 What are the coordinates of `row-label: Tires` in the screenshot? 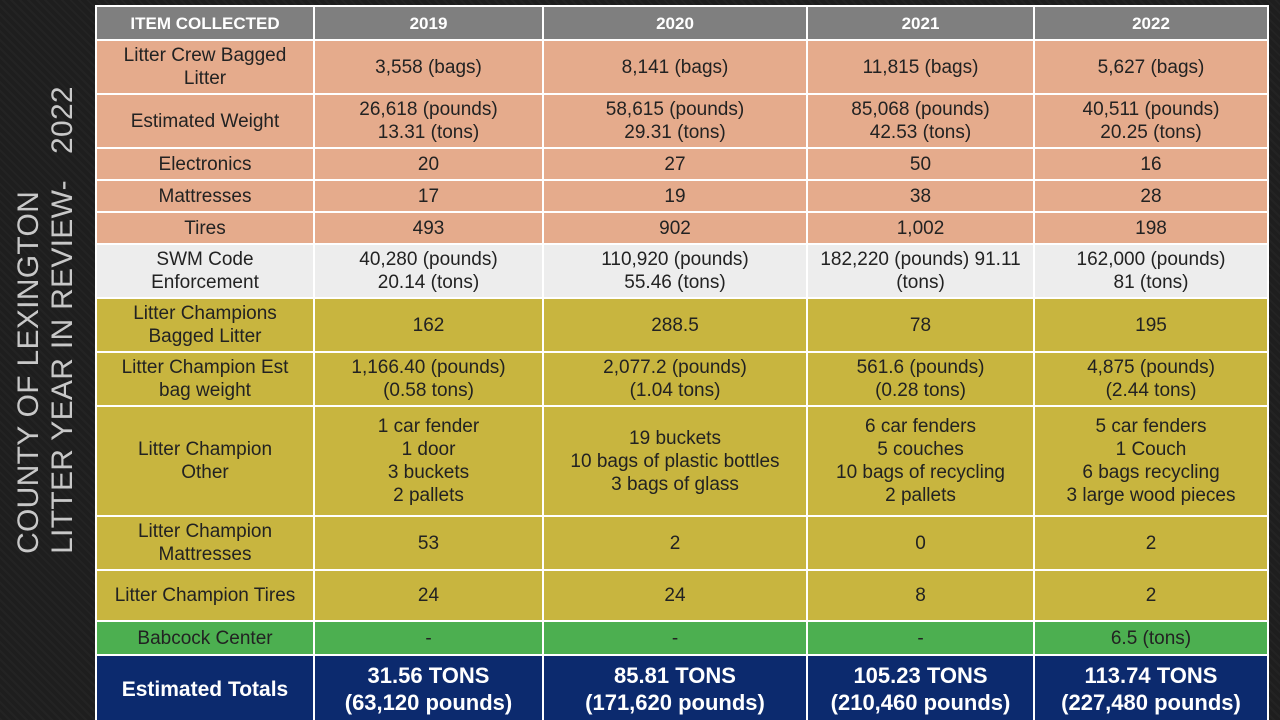 It's located at (205, 228).